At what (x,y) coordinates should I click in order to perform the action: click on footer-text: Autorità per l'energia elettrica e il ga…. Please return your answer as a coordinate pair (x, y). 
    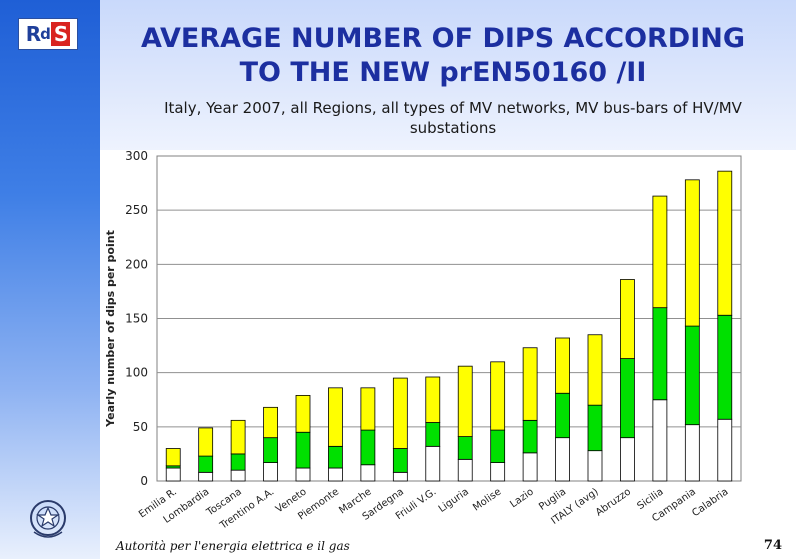
    Looking at the image, I should click on (233, 546).